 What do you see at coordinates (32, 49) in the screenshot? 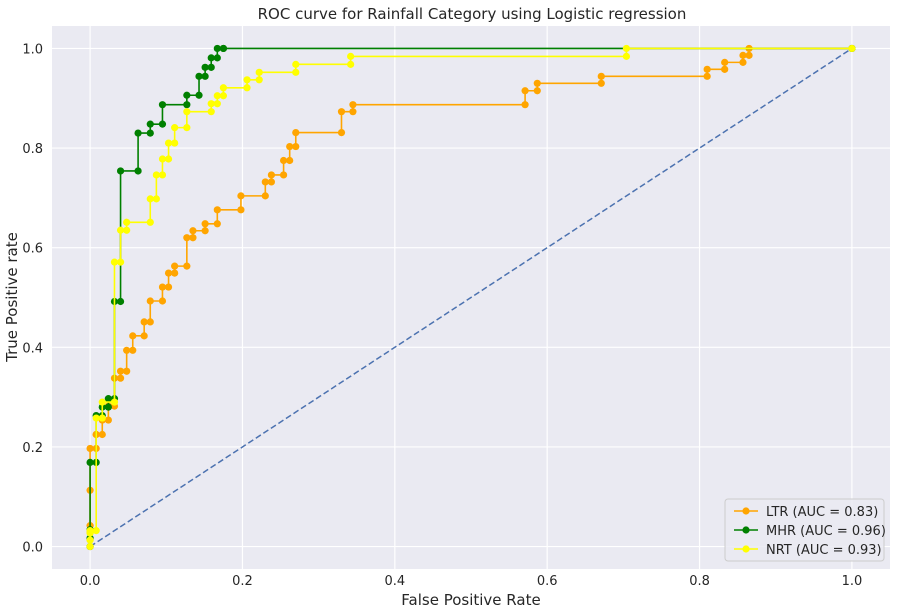
I see `y-tick-label: 1.0` at bounding box center [32, 49].